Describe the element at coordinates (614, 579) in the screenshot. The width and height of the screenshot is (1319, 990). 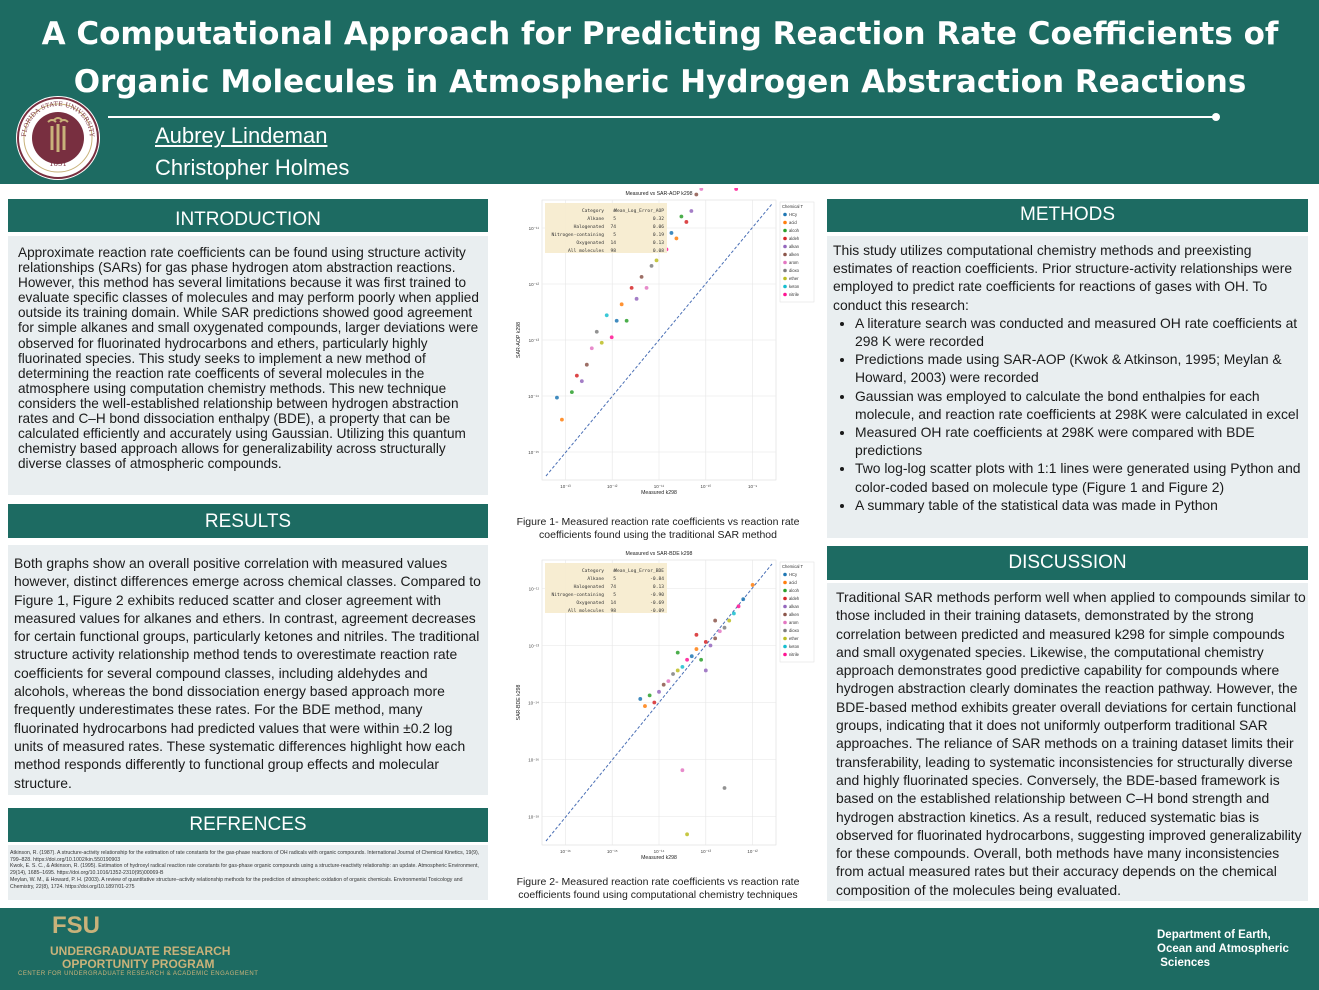
I see `summary-table-n: 5` at that location.